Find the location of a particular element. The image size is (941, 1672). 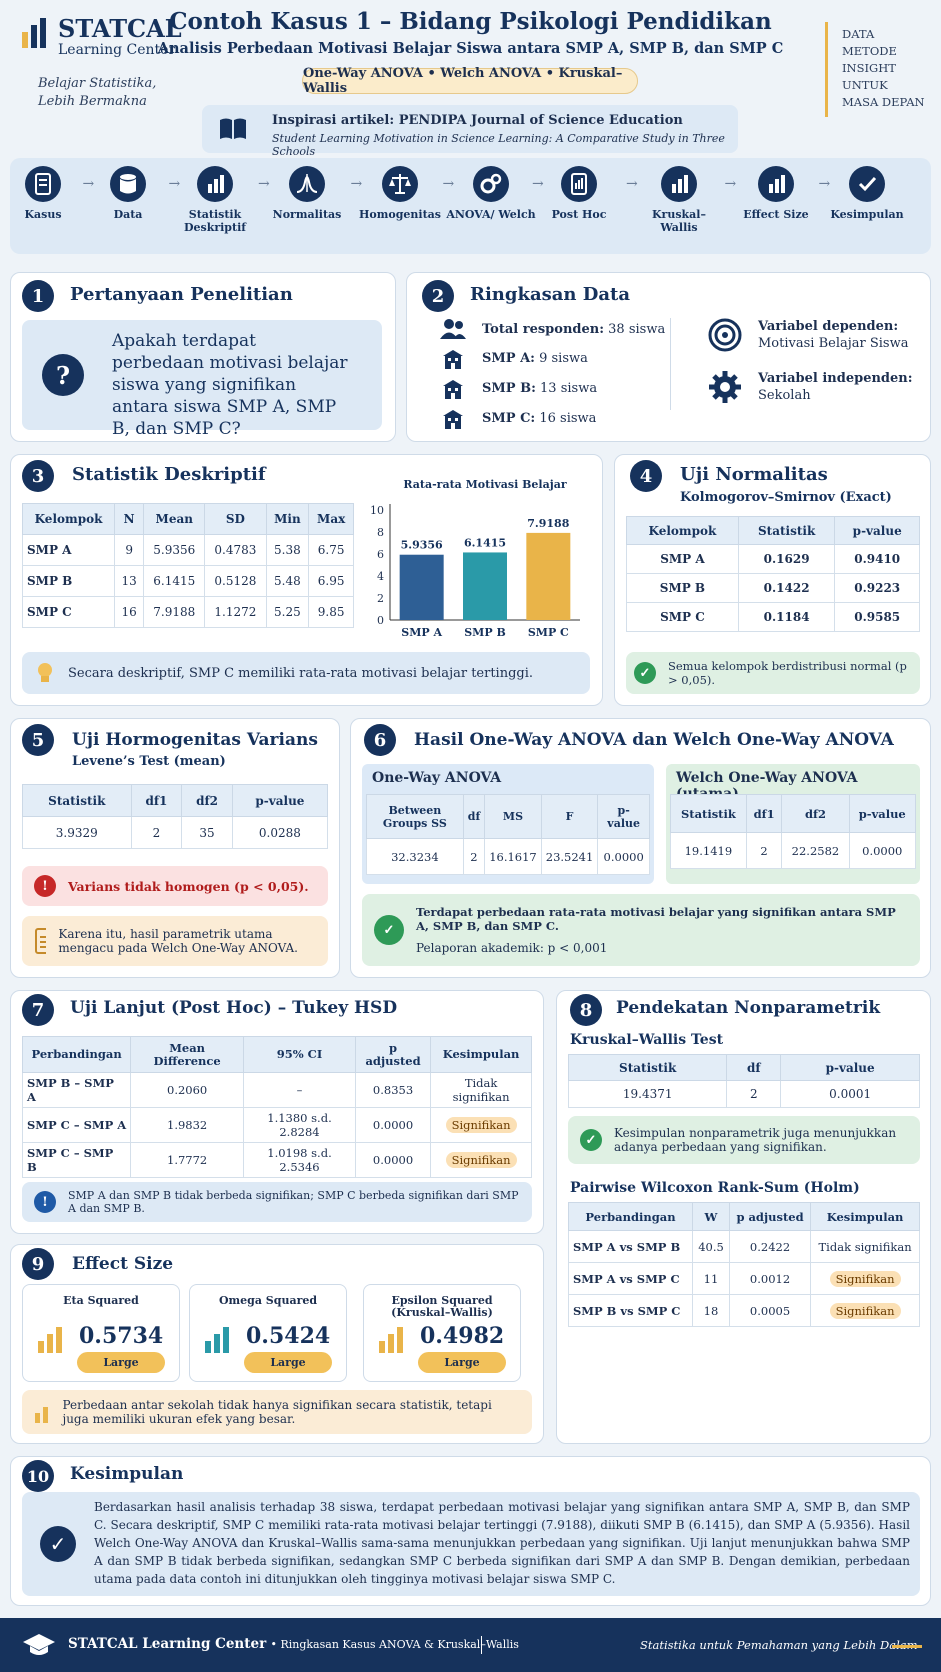

step-kesimpulan: Kesimpulan is located at coordinates (867, 193).